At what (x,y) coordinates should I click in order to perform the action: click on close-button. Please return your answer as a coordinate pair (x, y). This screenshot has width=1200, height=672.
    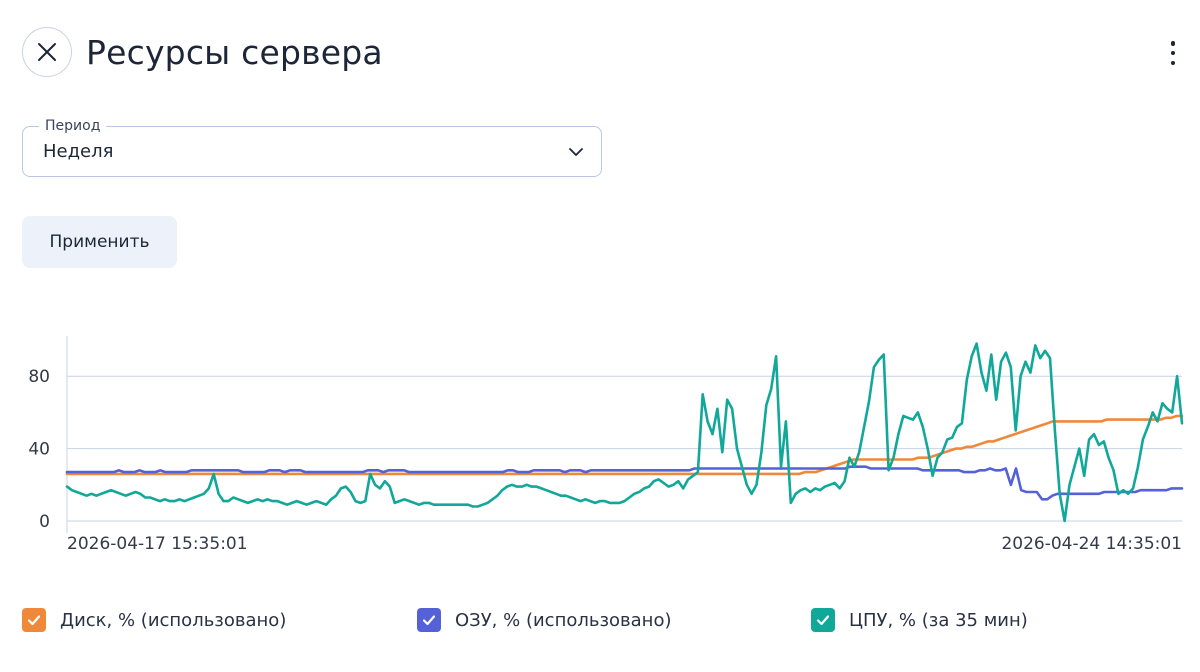
    Looking at the image, I should click on (47, 52).